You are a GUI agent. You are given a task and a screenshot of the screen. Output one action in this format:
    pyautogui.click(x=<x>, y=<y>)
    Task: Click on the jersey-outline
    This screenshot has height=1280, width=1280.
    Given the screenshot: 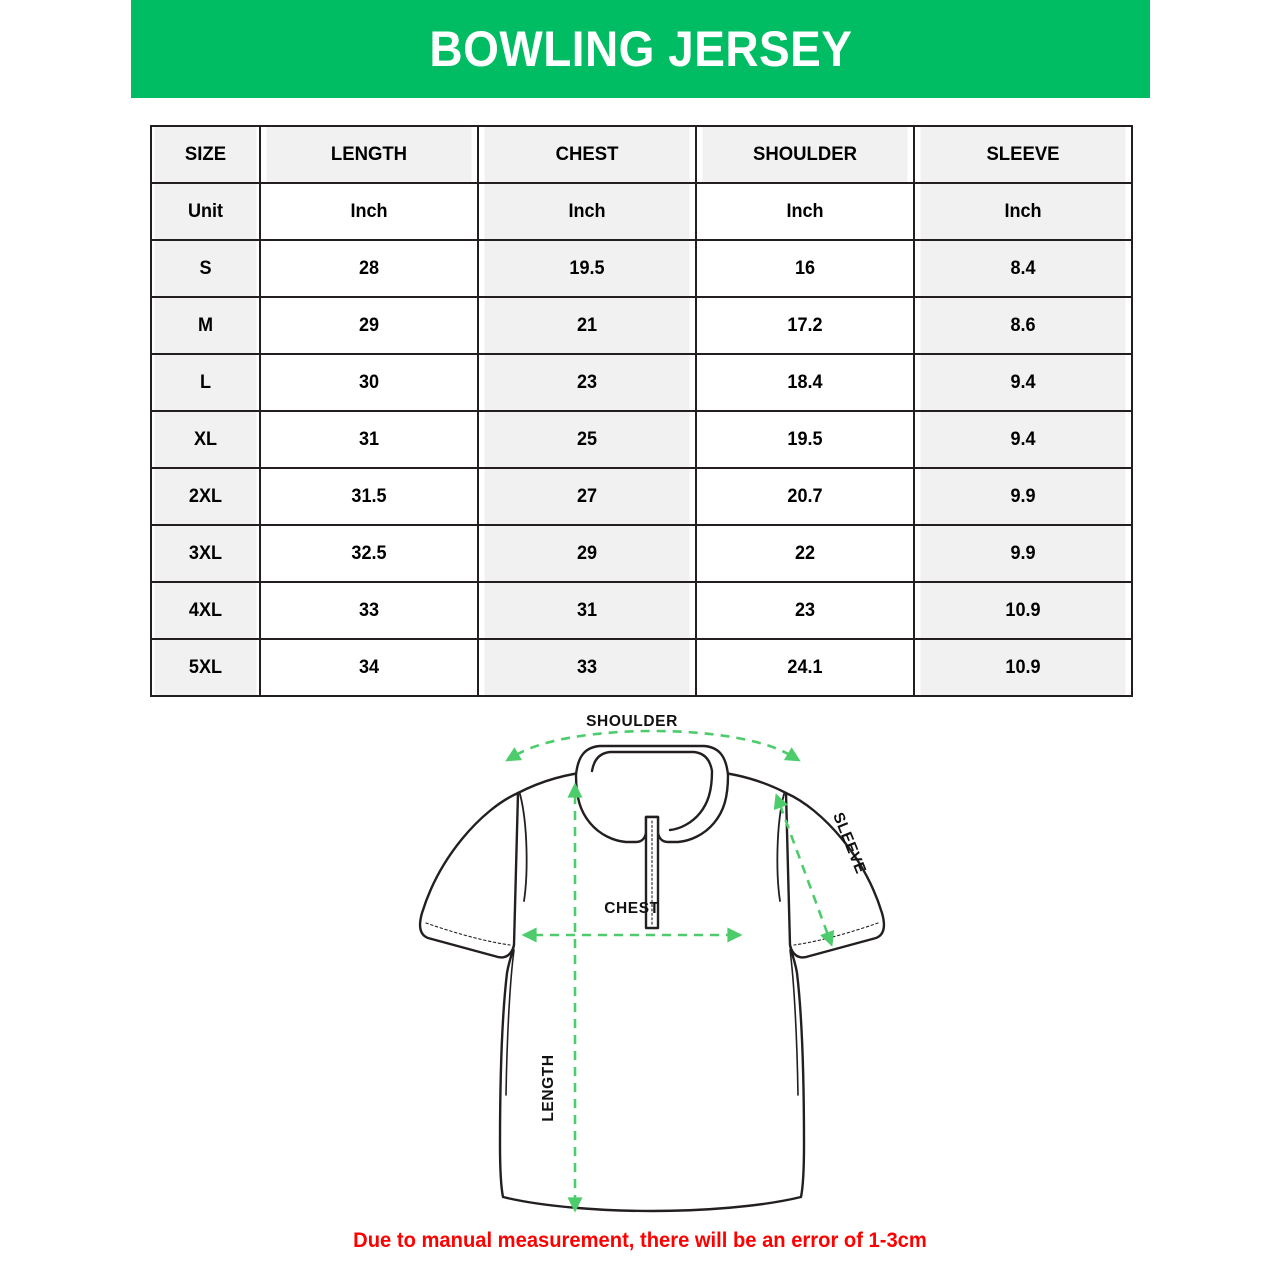 What is the action you would take?
    pyautogui.click(x=652, y=978)
    